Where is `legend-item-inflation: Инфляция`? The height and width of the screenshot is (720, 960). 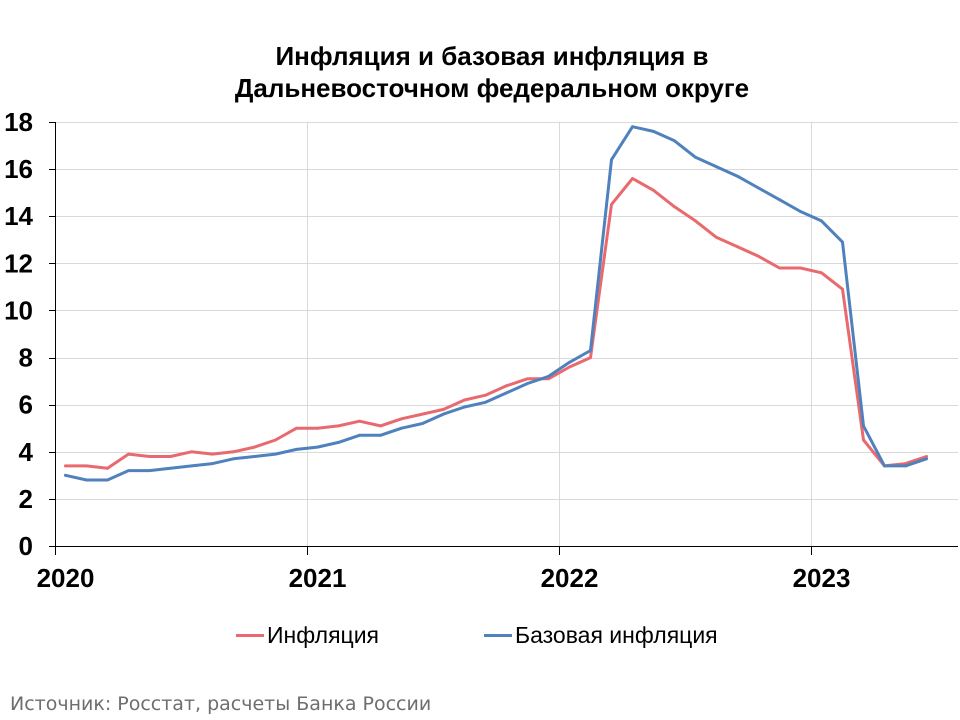
legend-item-inflation: Инфляция is located at coordinates (307, 635).